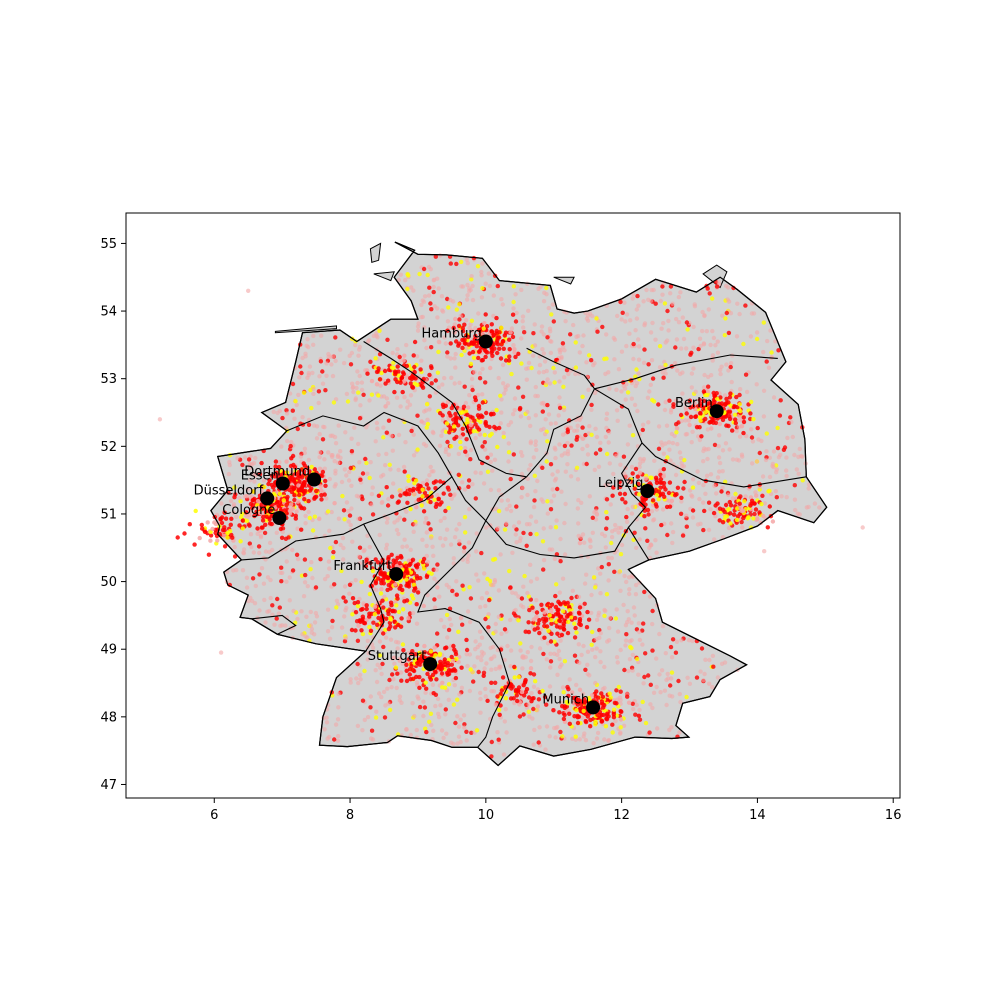  What do you see at coordinates (757, 815) in the screenshot?
I see `x-tick-label: 14` at bounding box center [757, 815].